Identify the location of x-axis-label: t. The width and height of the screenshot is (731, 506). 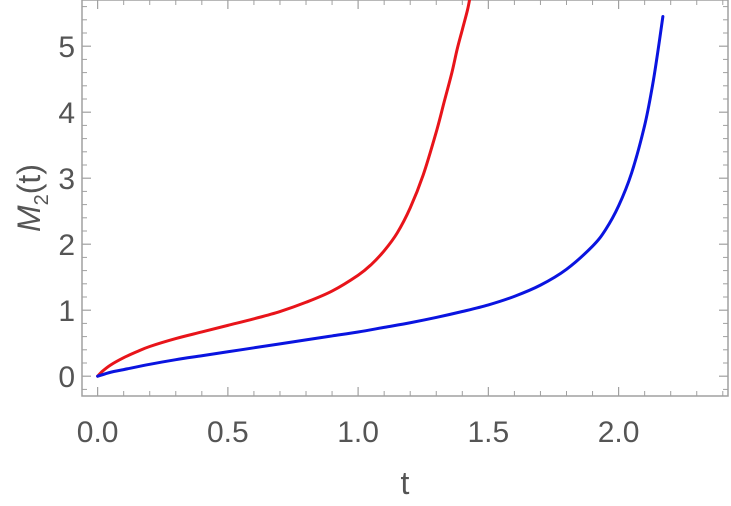
(405, 483).